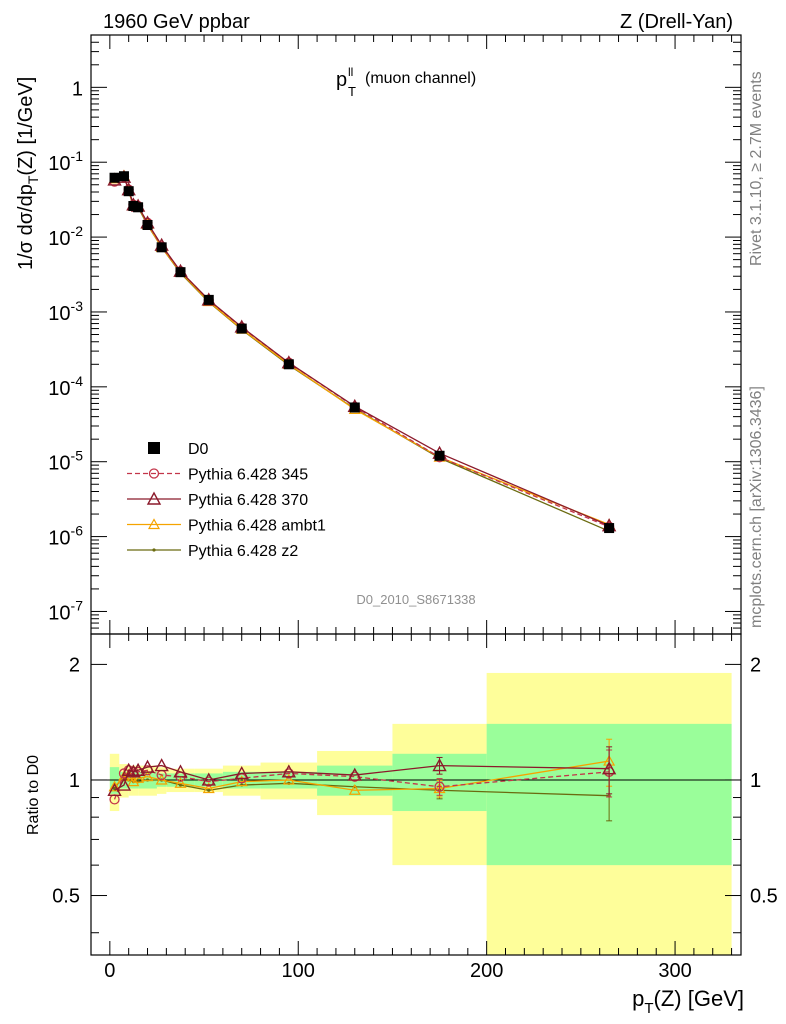 The image size is (786, 1024). I want to click on x-tick-label: 200, so click(486, 971).